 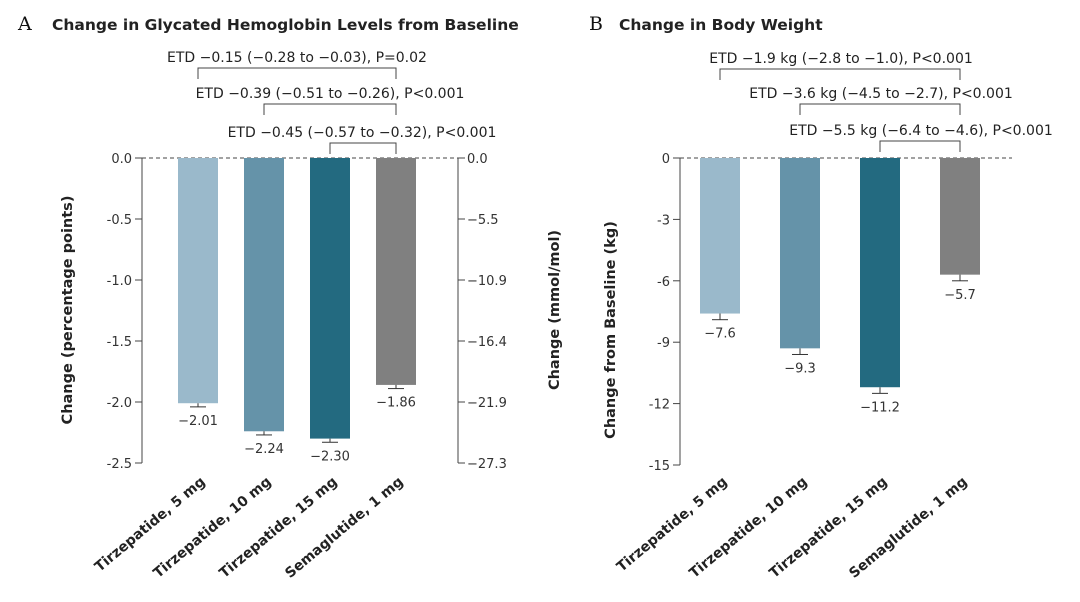 What do you see at coordinates (659, 405) in the screenshot?
I see `panel-b-y-tick-label: -12` at bounding box center [659, 405].